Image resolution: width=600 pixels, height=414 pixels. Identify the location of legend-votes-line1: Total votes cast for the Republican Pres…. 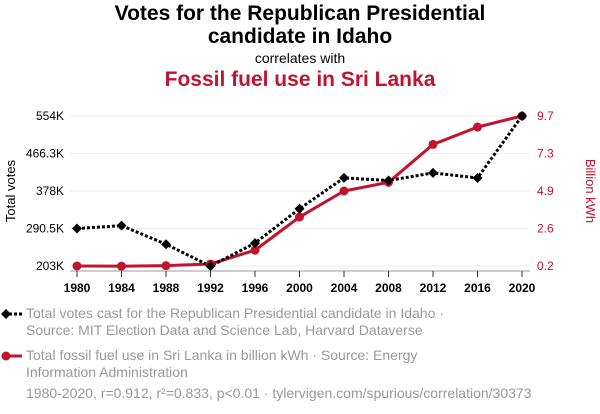
(235, 313).